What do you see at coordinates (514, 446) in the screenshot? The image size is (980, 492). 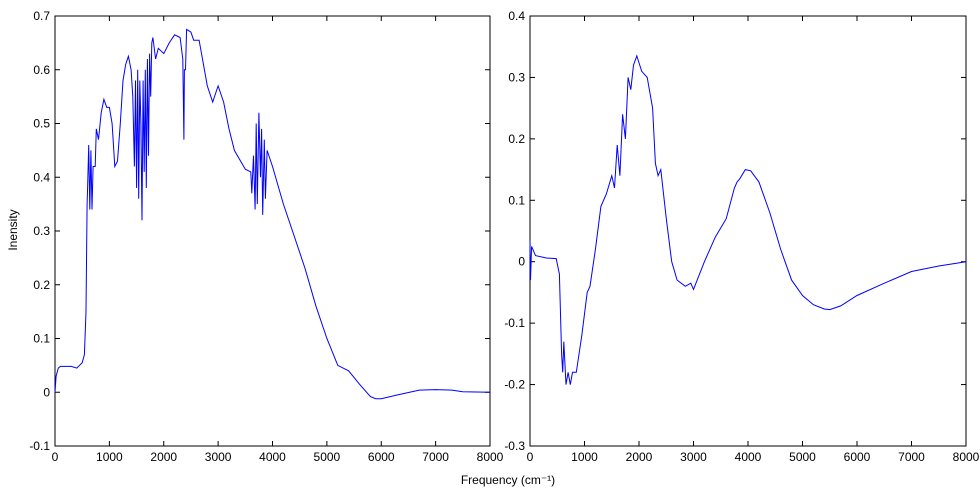 I see `y-tick-label: -0.3` at bounding box center [514, 446].